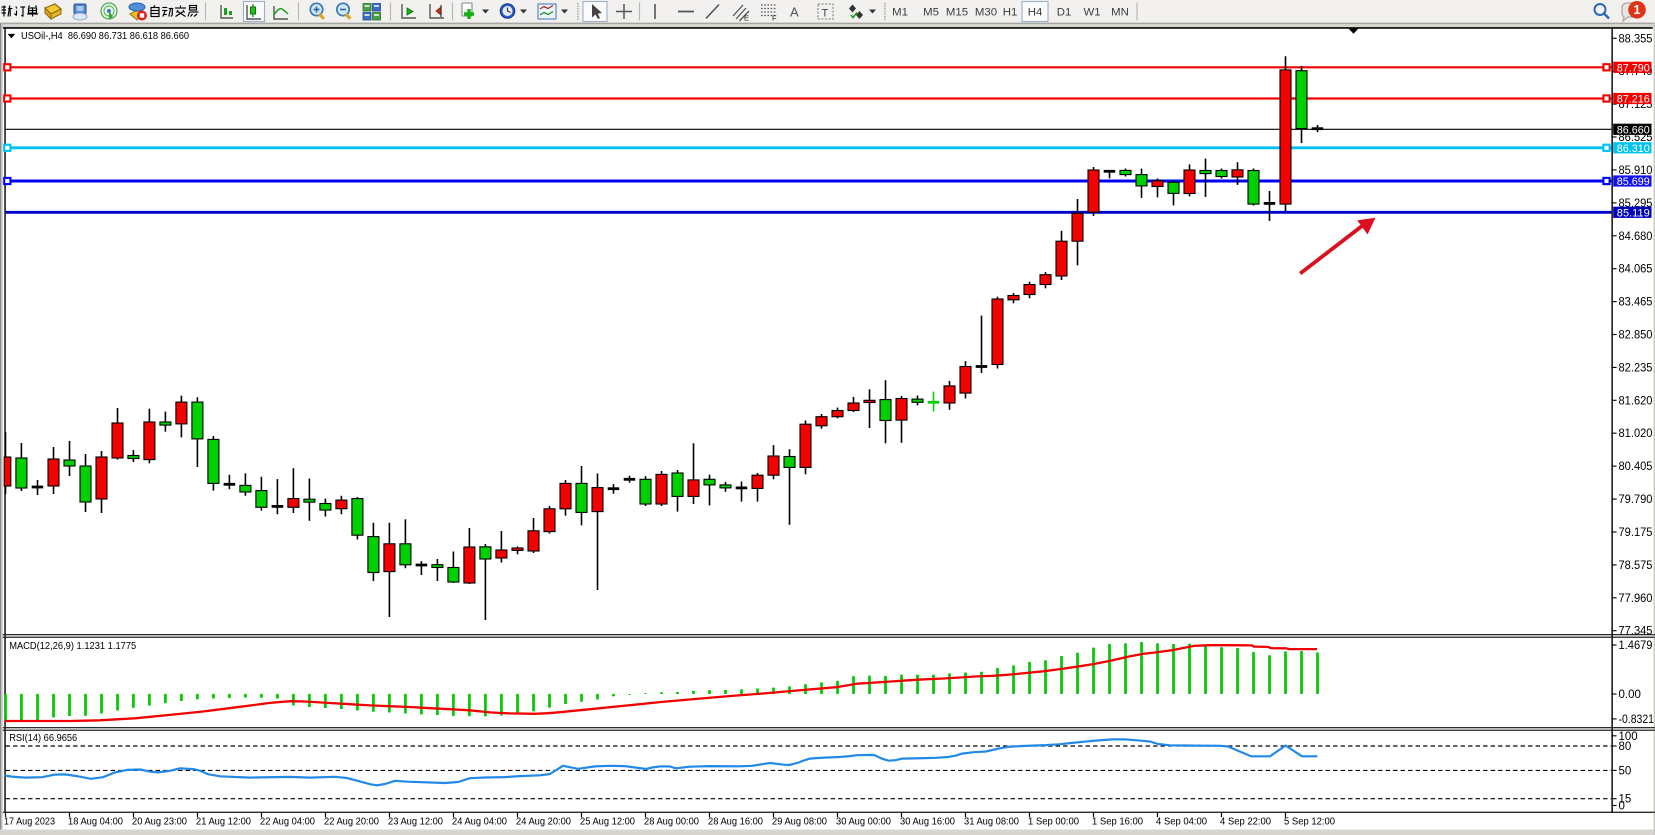 Image resolution: width=1655 pixels, height=835 pixels. I want to click on svg-text: 1, so click(1637, 10).